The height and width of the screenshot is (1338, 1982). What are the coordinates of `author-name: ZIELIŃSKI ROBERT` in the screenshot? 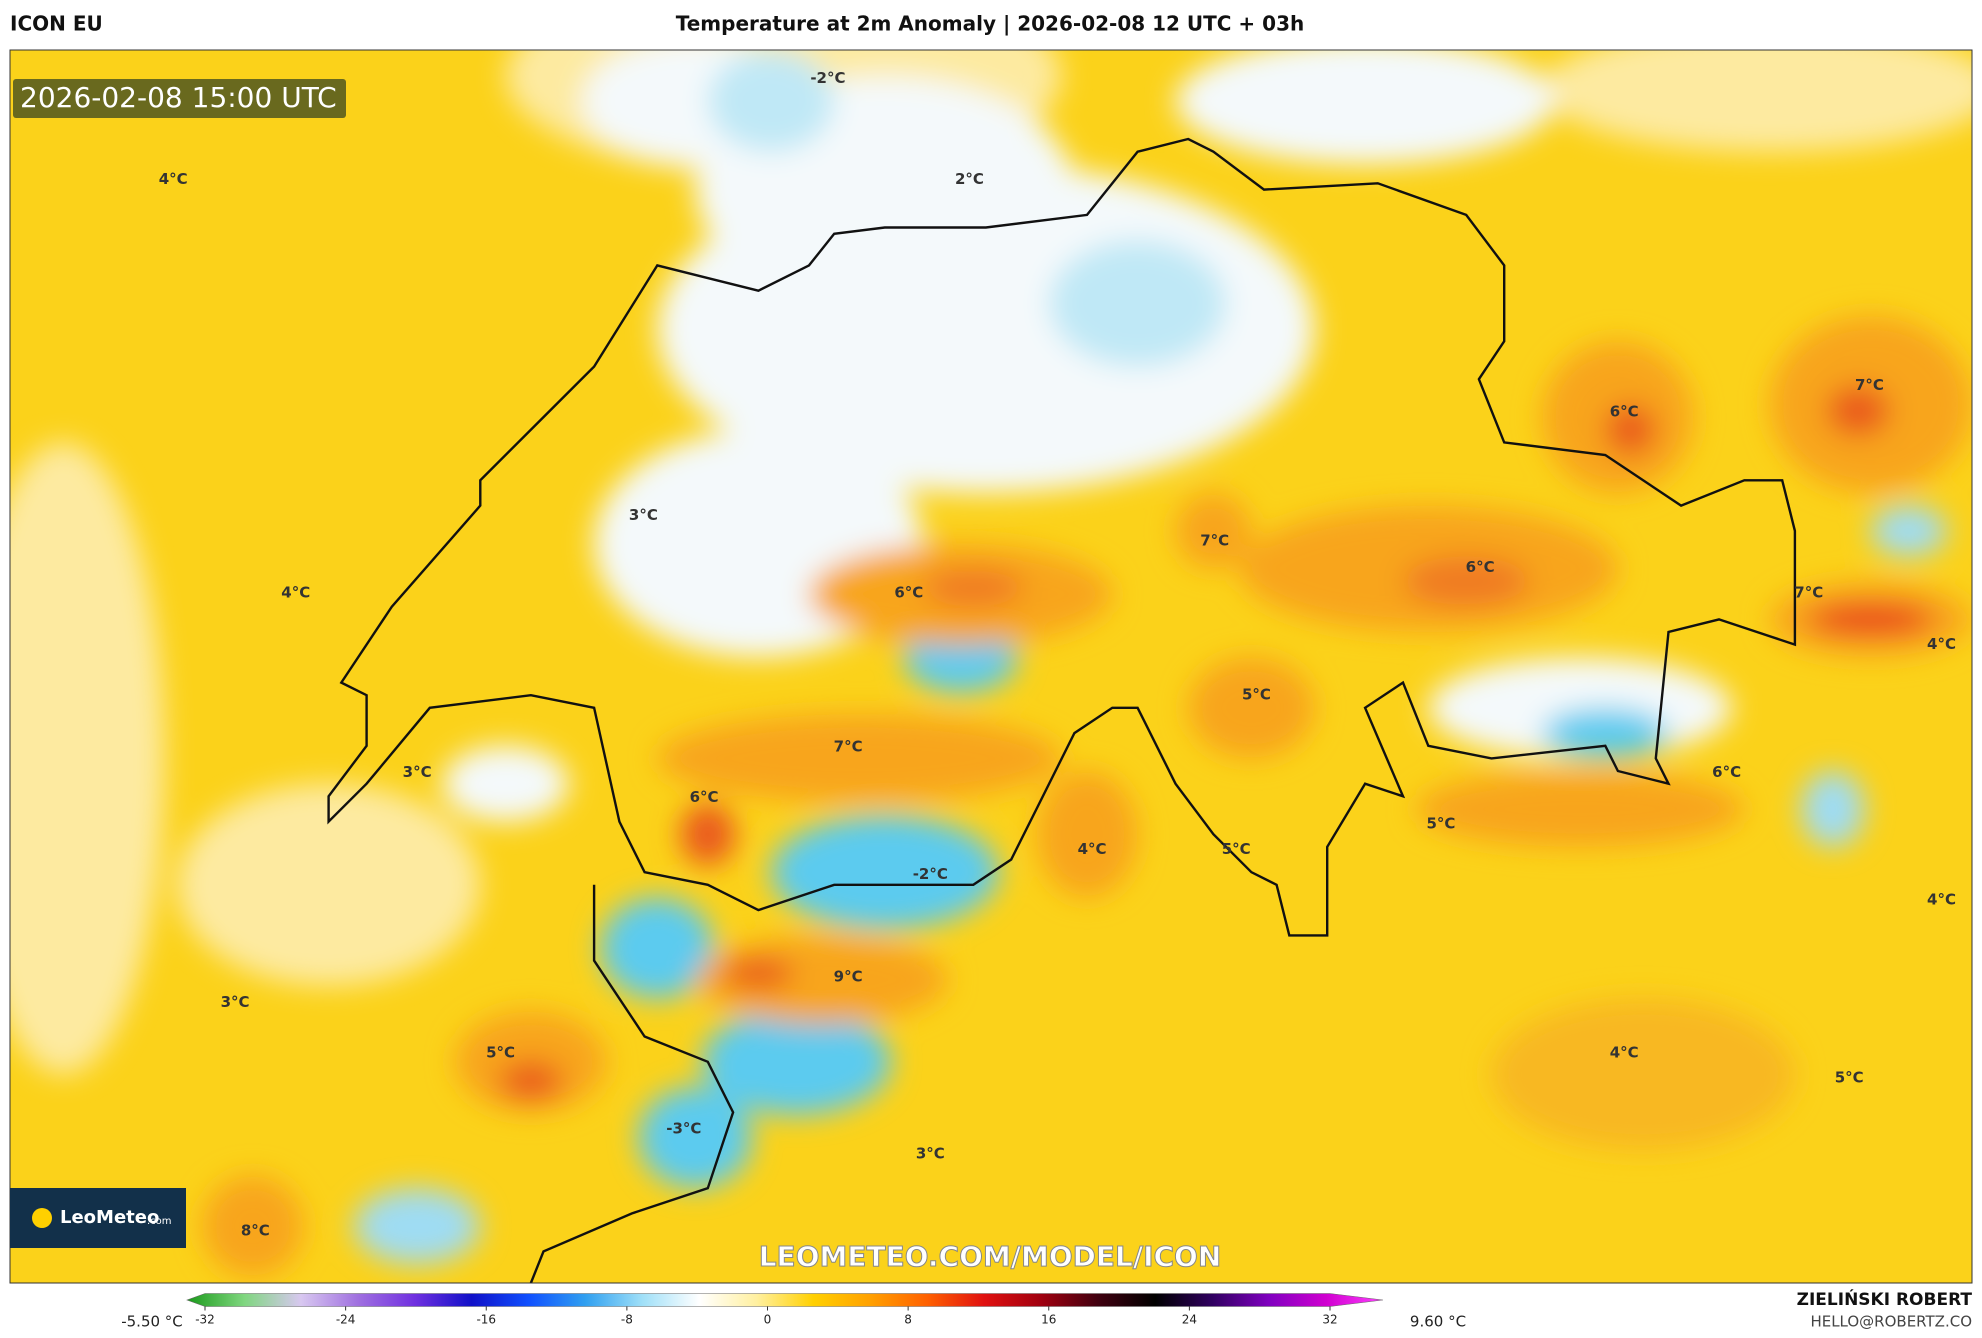 It's located at (1885, 1299).